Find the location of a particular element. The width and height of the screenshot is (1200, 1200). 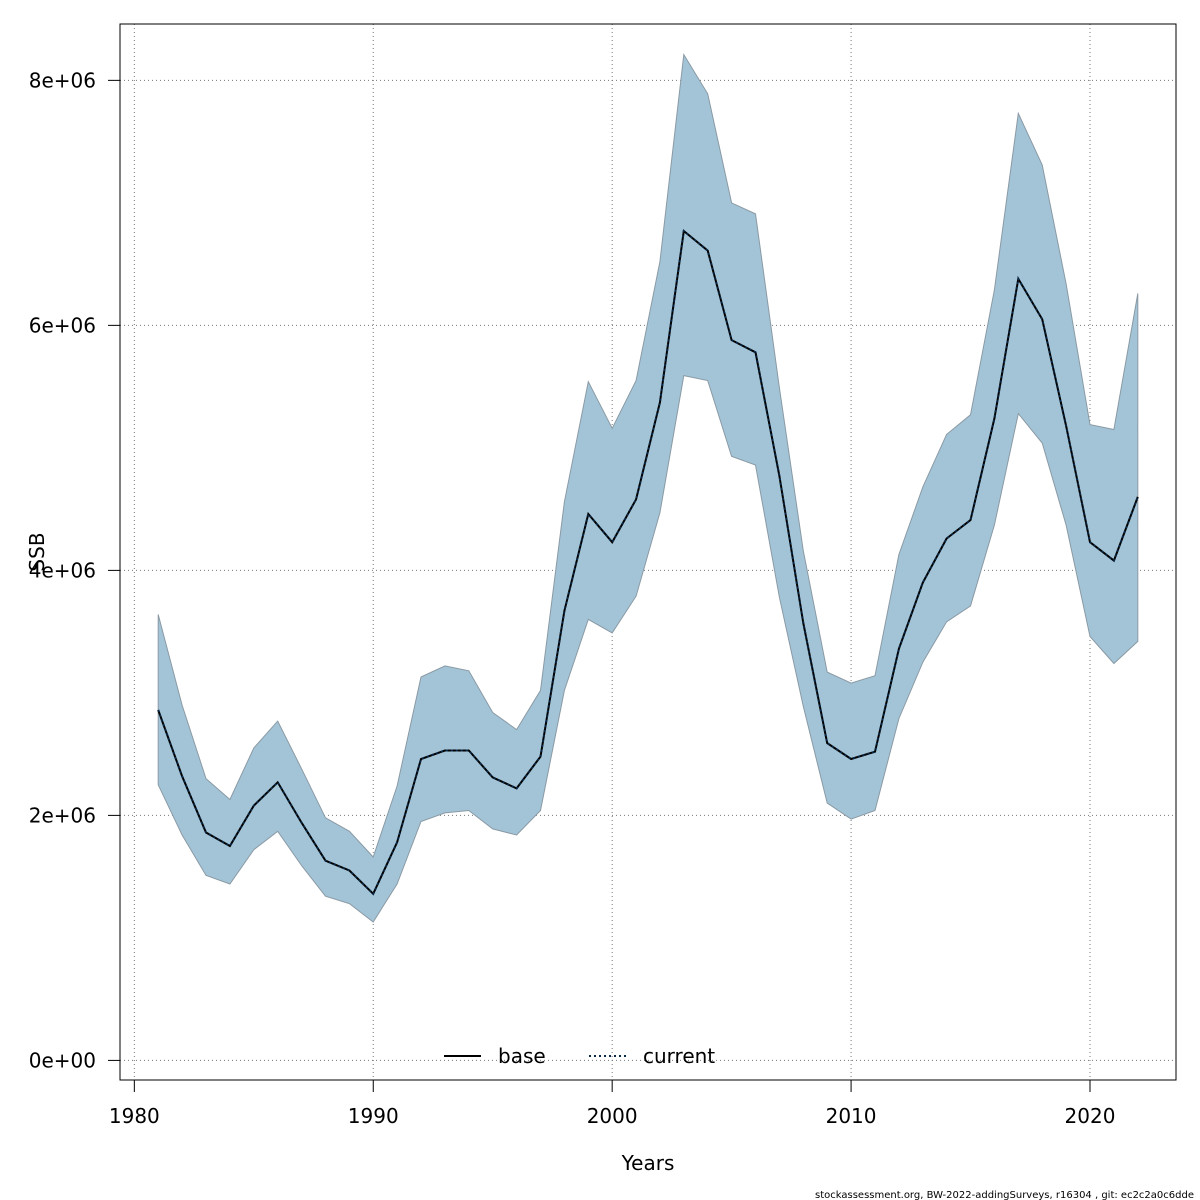

x-tick-label-2000: 2000 is located at coordinates (612, 1116).